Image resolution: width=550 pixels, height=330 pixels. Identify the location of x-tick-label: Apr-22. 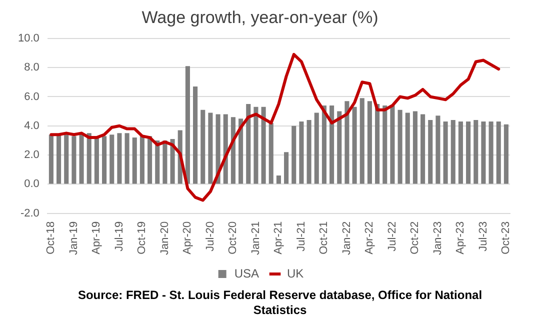
(370, 237).